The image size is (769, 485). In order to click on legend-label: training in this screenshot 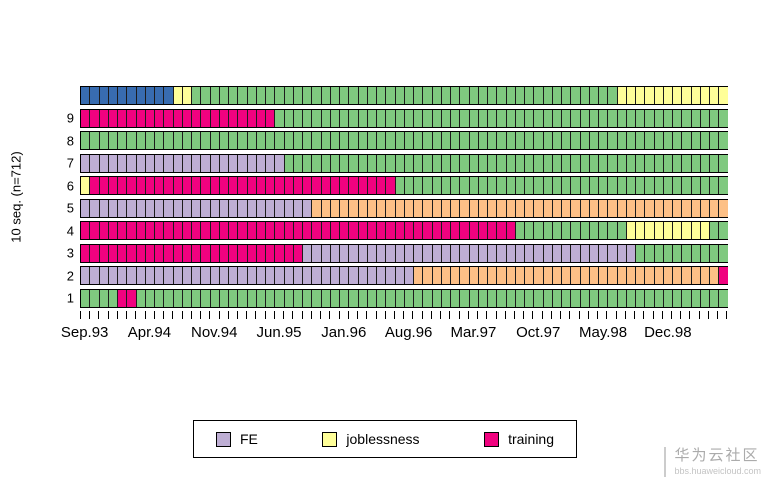, I will do `click(531, 439)`.